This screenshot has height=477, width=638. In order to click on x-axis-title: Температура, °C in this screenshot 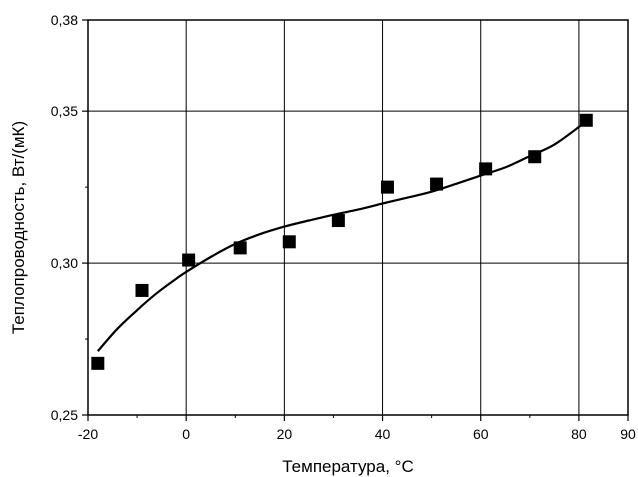, I will do `click(347, 466)`.